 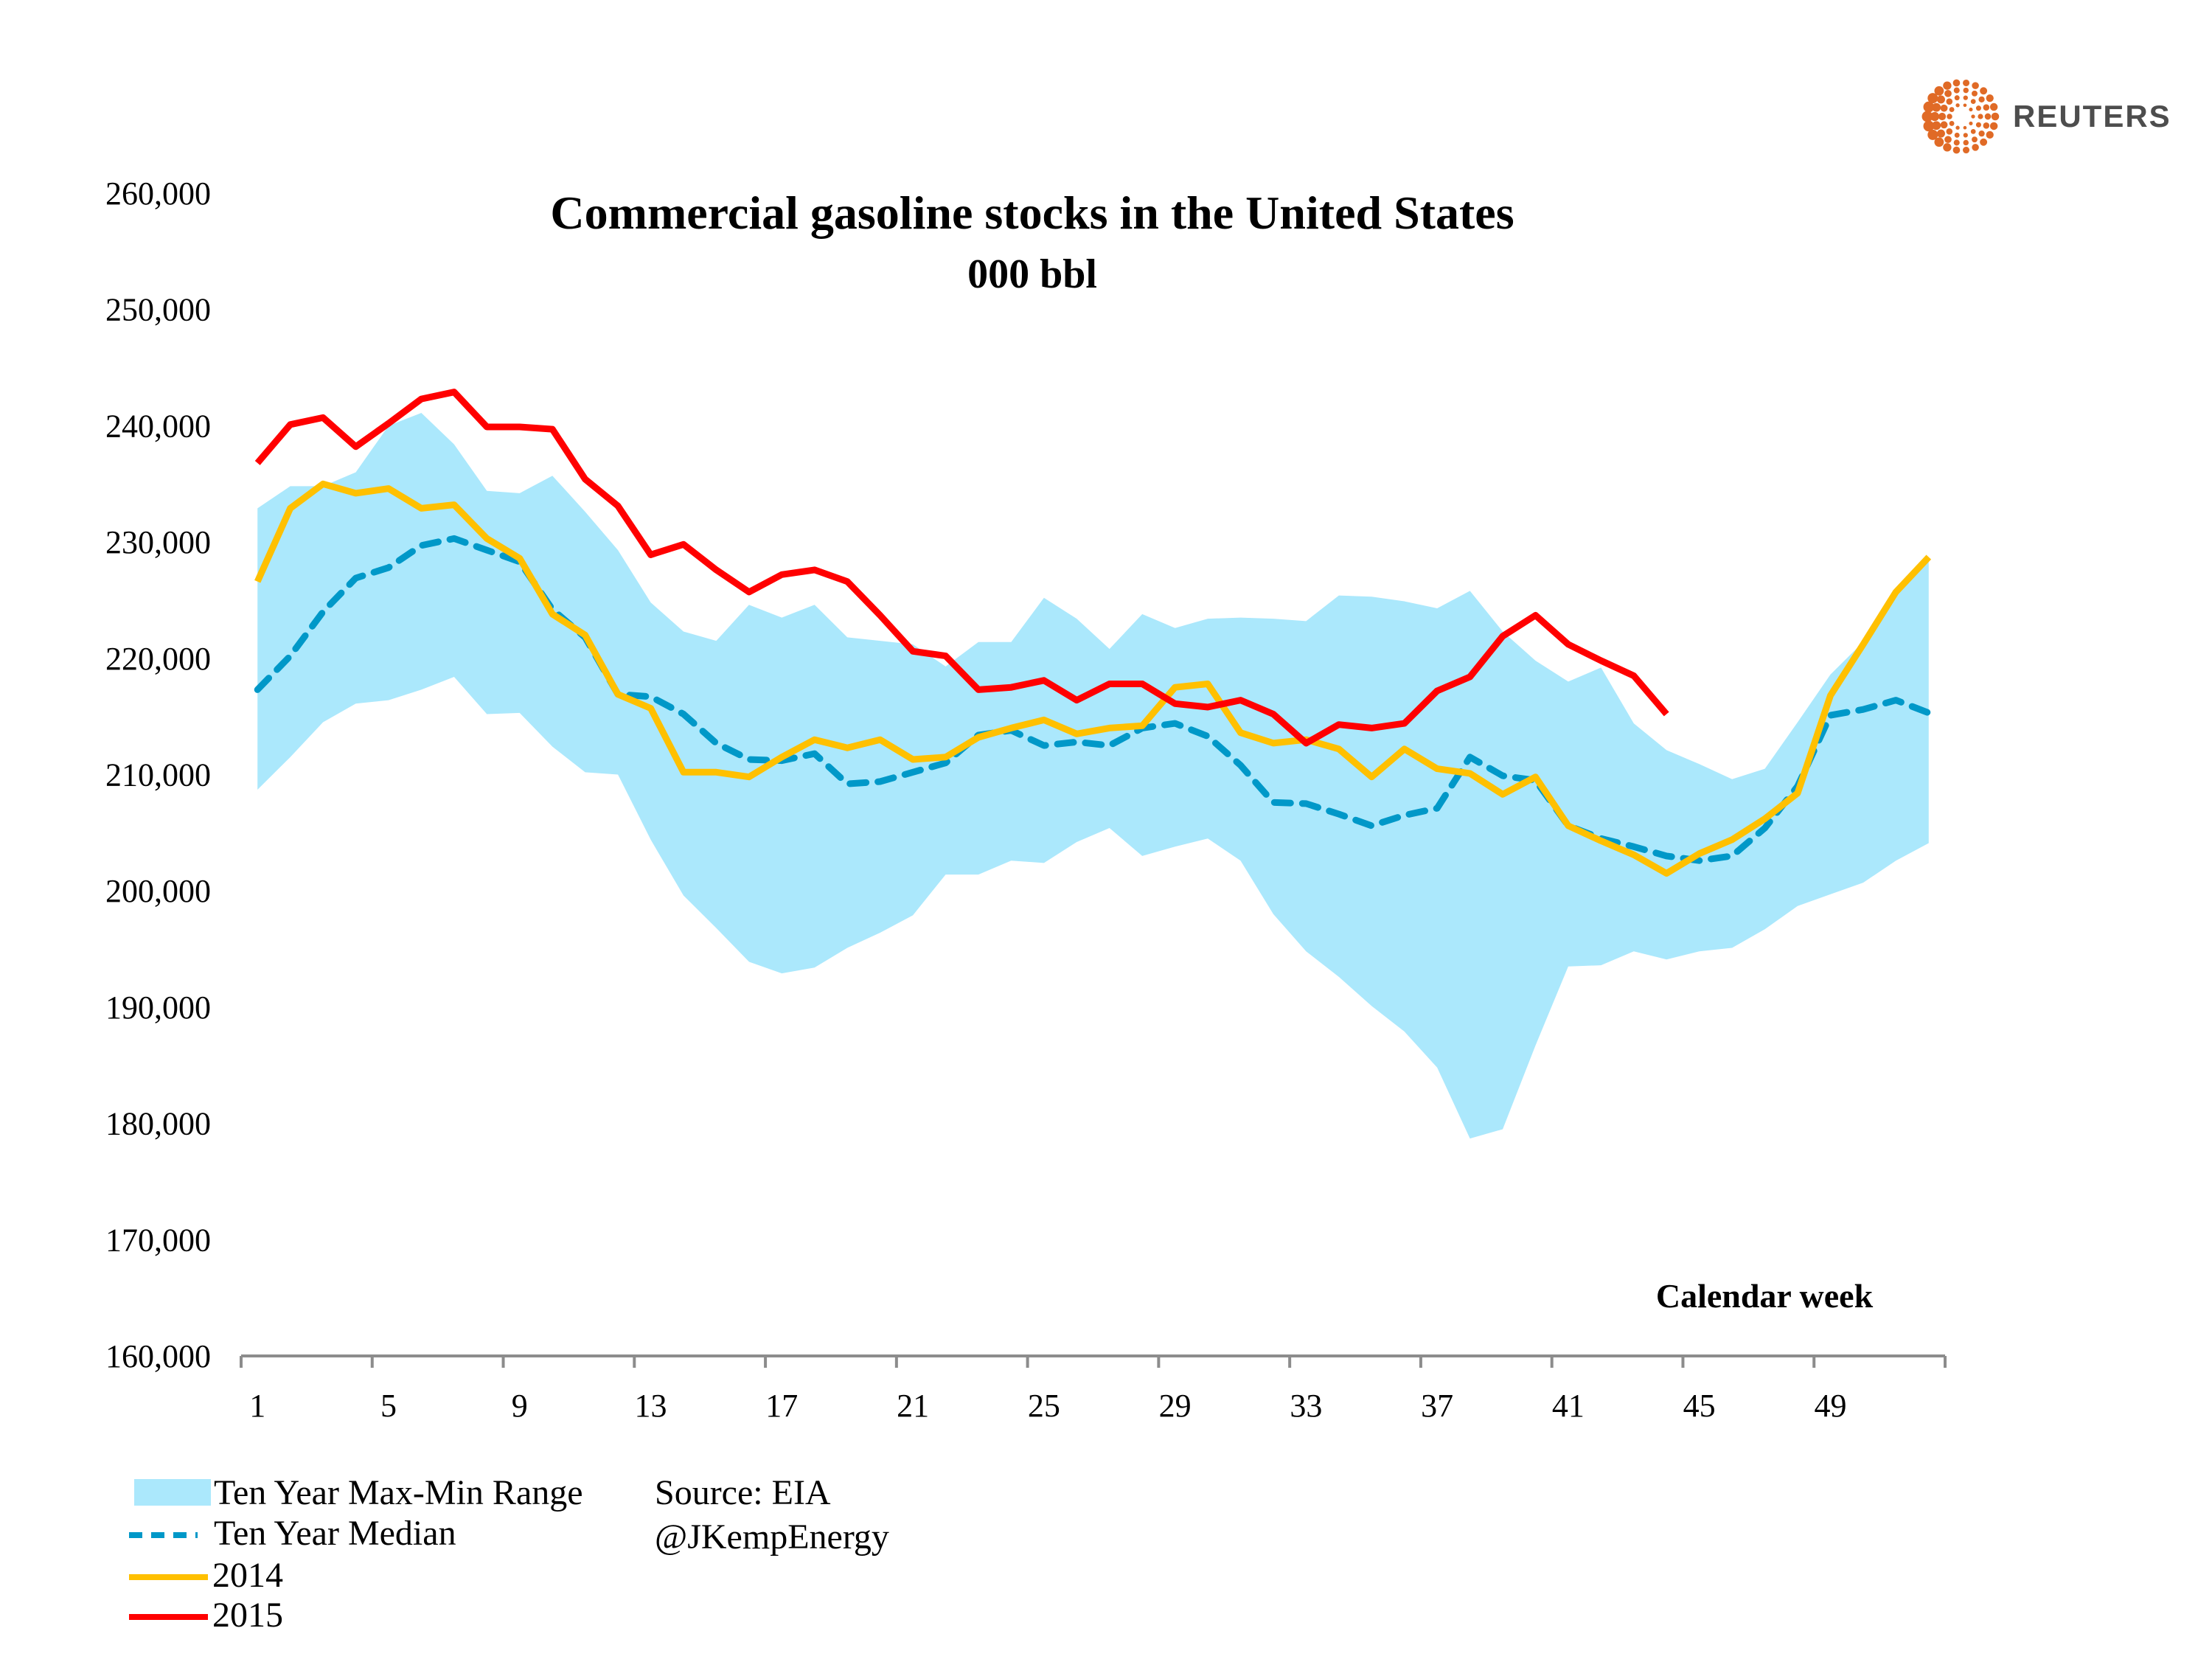 What do you see at coordinates (2045, 116) in the screenshot?
I see `reuters-logo: REUTERS` at bounding box center [2045, 116].